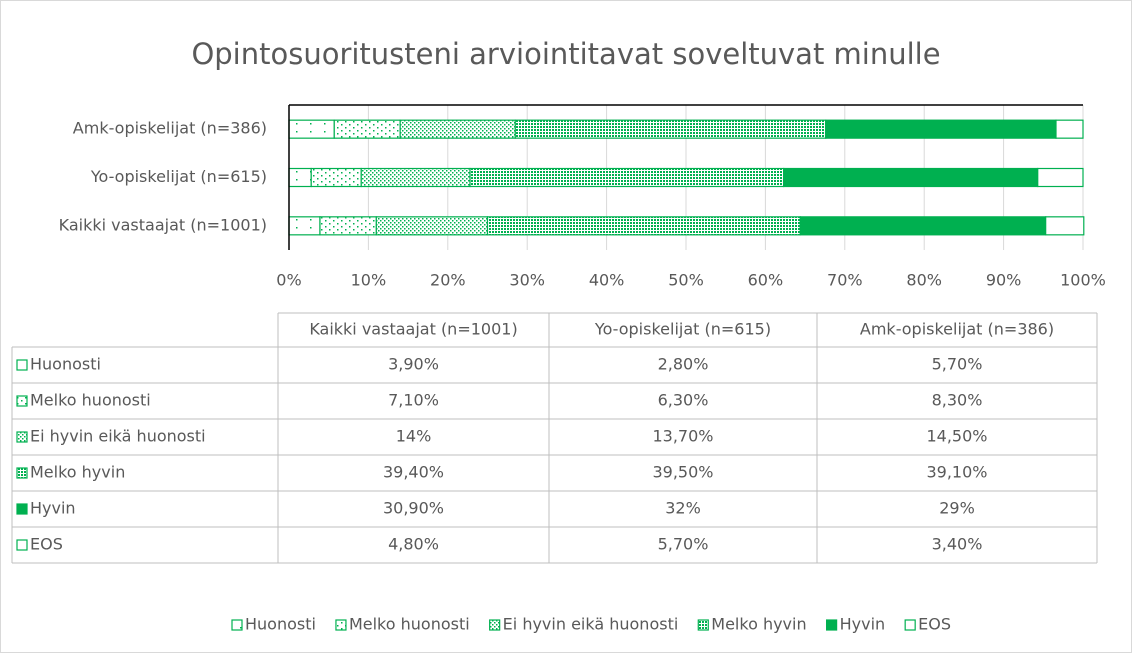  What do you see at coordinates (77, 472) in the screenshot?
I see `table-row-label: Melko hyvin` at bounding box center [77, 472].